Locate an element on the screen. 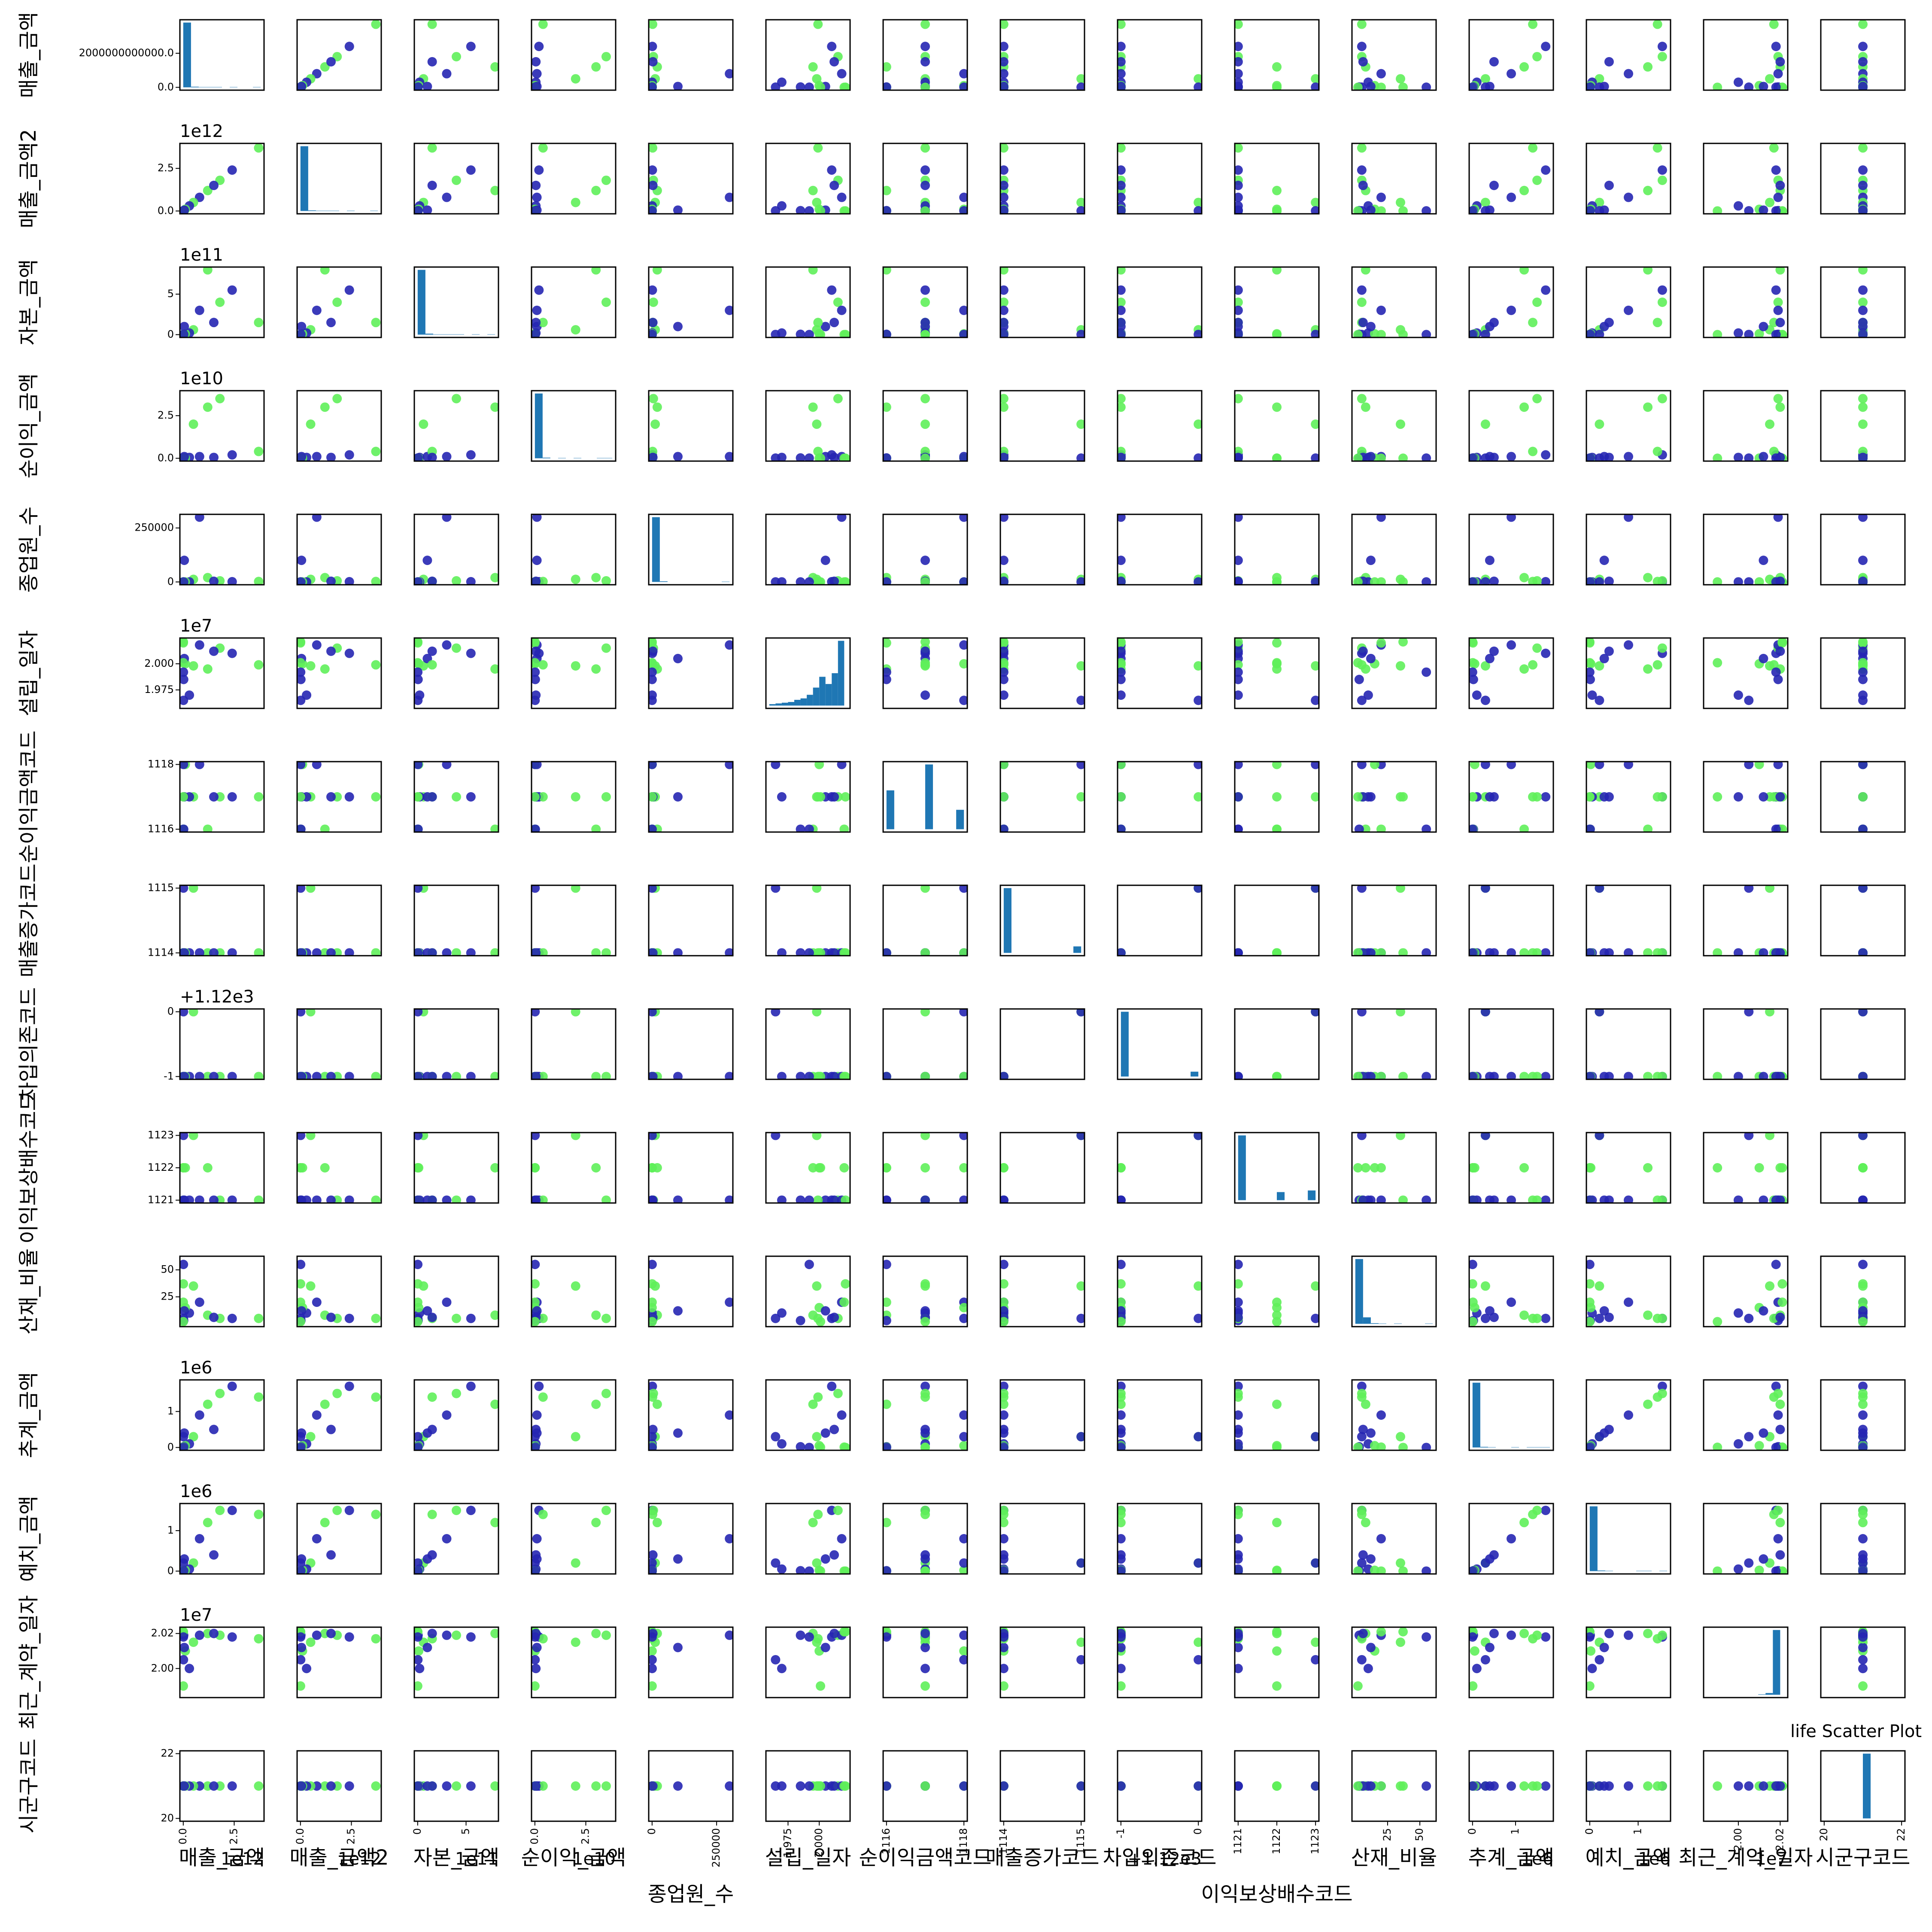 Image resolution: width=1932 pixels, height=1932 pixels. x-tick-label: 50 is located at coordinates (1419, 1835).